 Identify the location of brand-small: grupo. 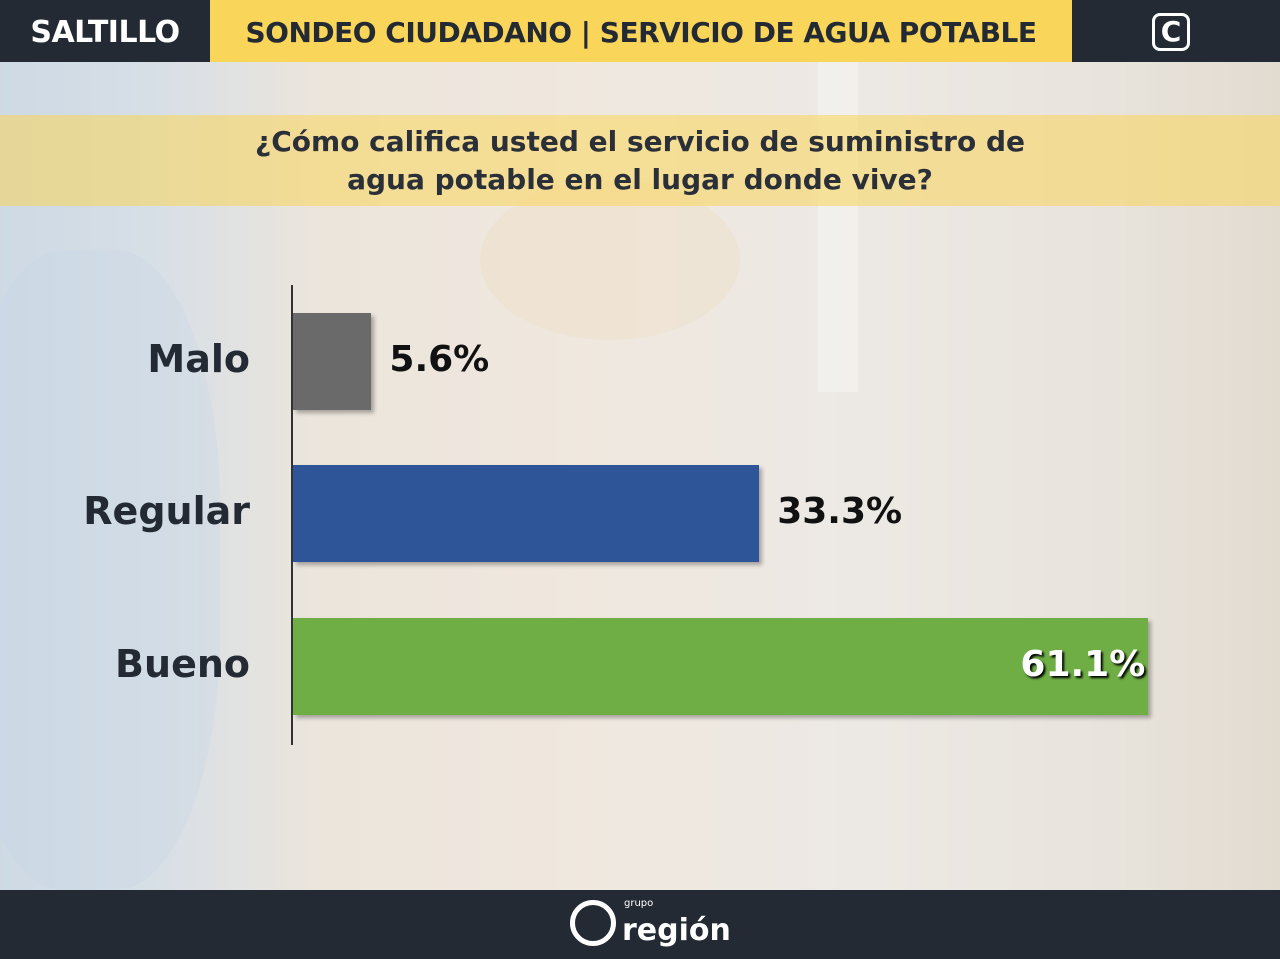
(639, 903).